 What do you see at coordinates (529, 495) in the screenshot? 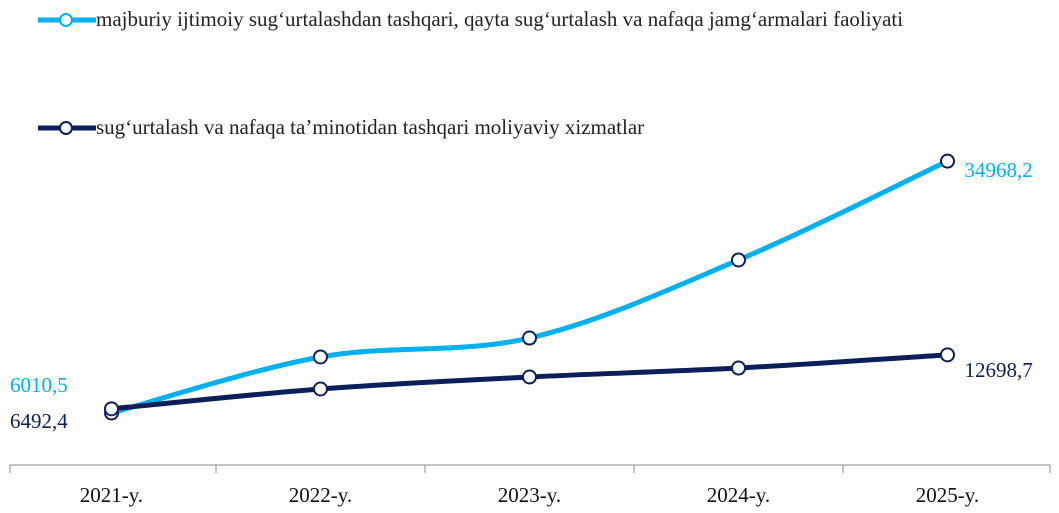
I see `x-tick-label: 2023-y.` at bounding box center [529, 495].